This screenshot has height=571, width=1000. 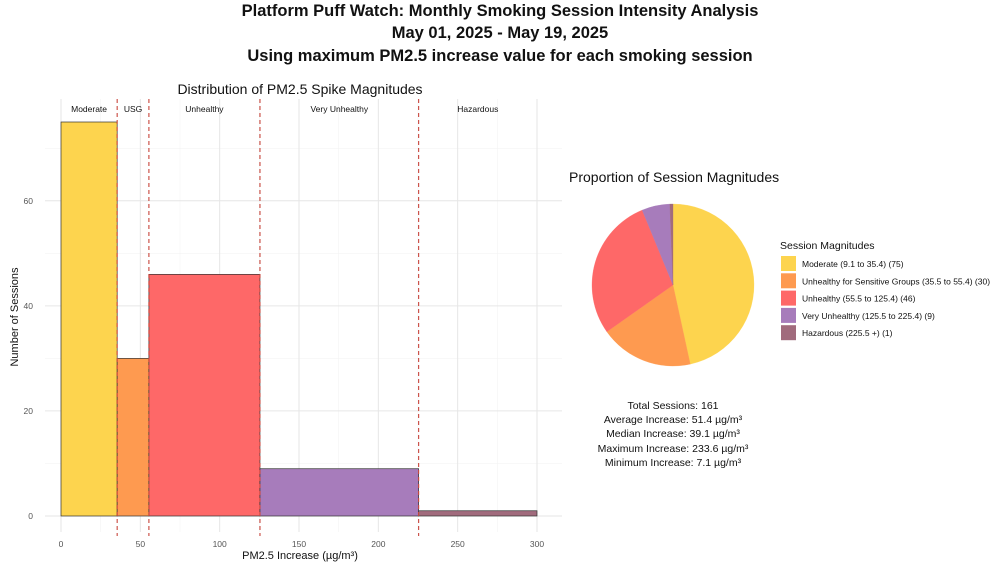 I want to click on x-tick-label: 150, so click(x=299, y=544).